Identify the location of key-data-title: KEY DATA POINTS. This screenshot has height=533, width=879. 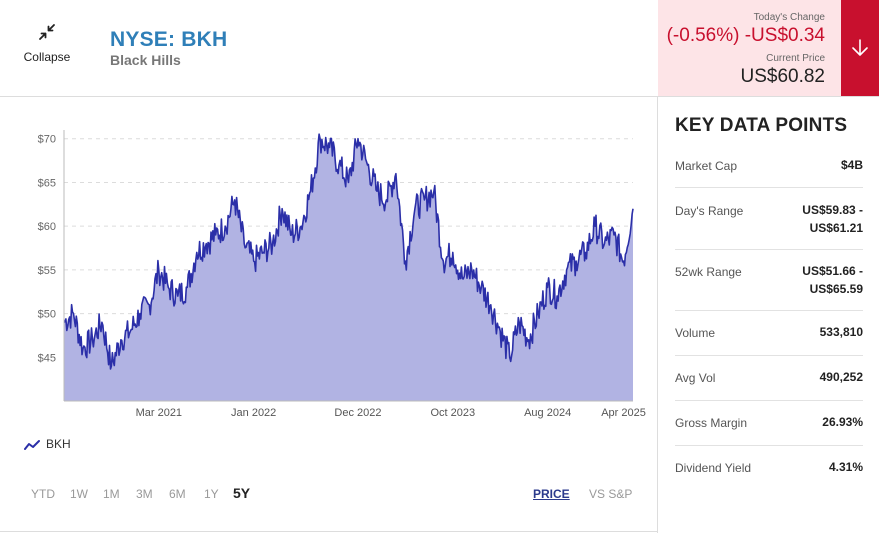
(761, 125).